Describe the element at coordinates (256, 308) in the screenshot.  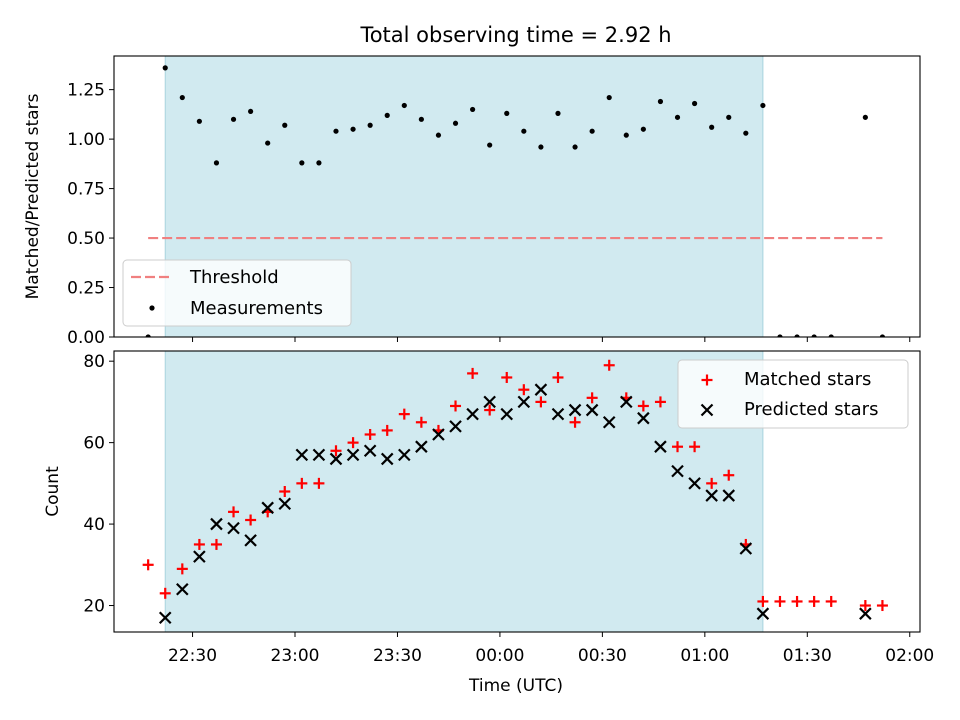
I see `legend-measurements-label: Measurements` at that location.